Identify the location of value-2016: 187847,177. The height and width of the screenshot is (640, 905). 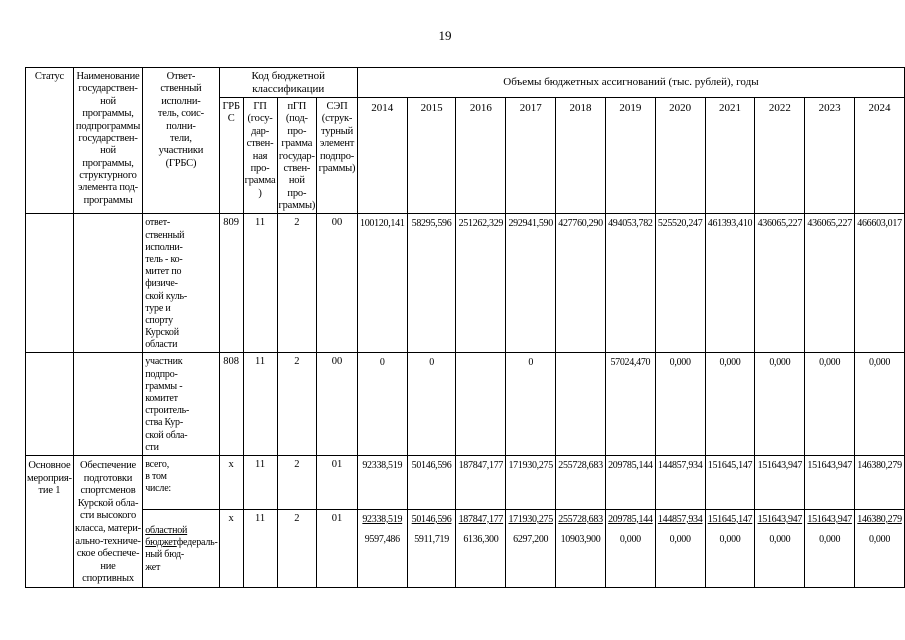
(481, 482).